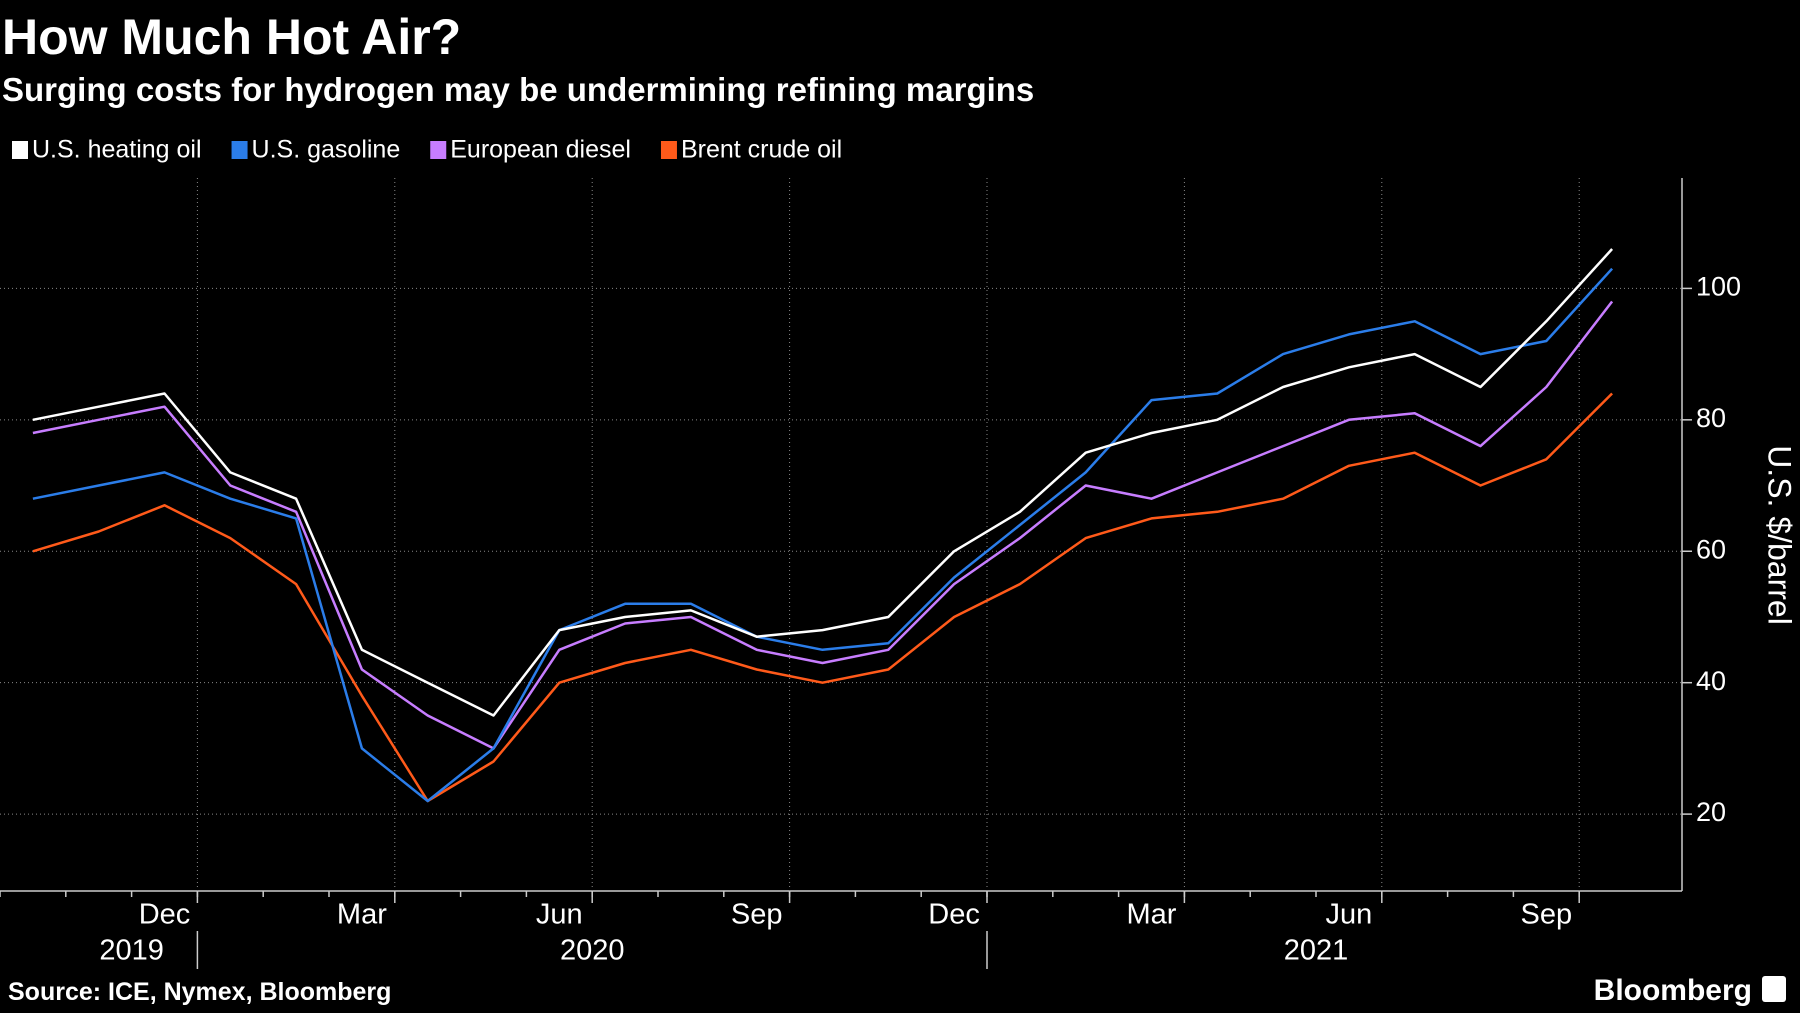 Image resolution: width=1800 pixels, height=1013 pixels. What do you see at coordinates (199, 992) in the screenshot?
I see `source: Source: ICE, Nymex, Bloomberg` at bounding box center [199, 992].